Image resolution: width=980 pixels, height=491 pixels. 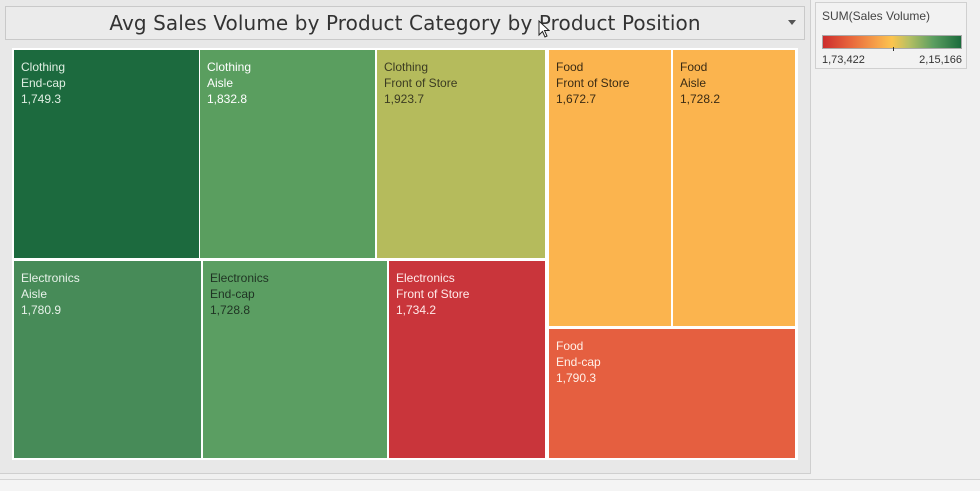 What do you see at coordinates (843, 60) in the screenshot?
I see `legend-min-label: 1,73,422` at bounding box center [843, 60].